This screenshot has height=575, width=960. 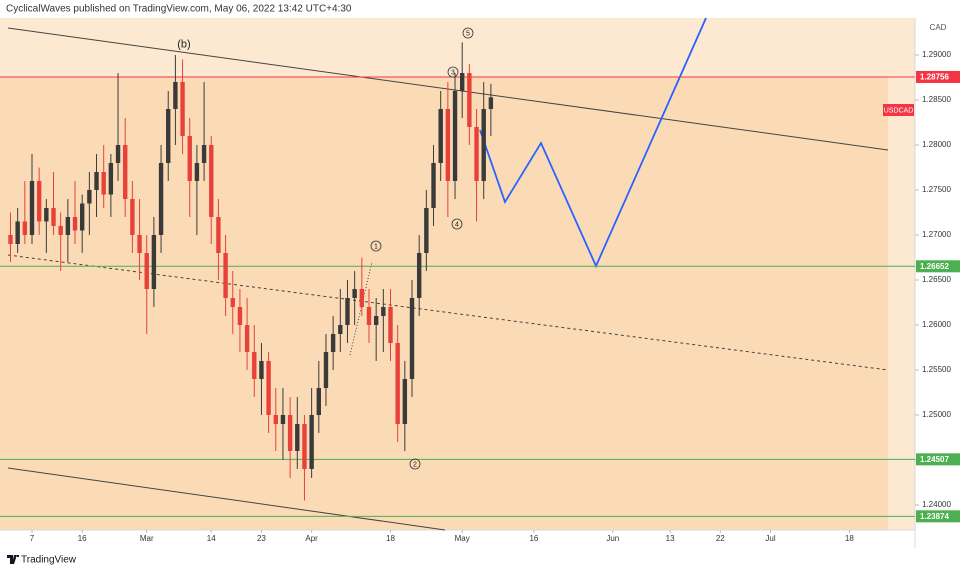 I want to click on symbol-badge, so click(x=898, y=110).